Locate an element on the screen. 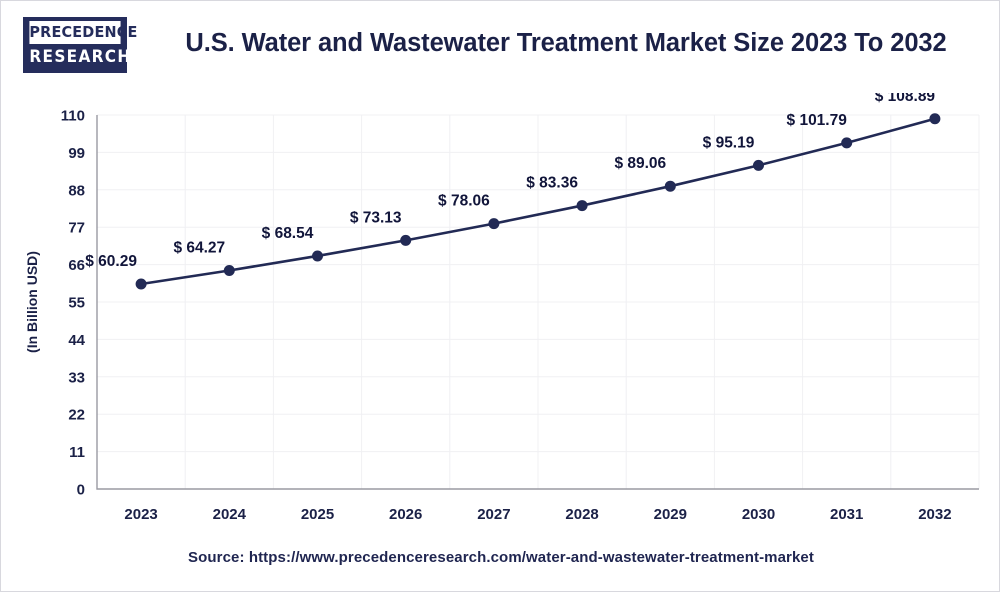 This screenshot has height=592, width=1000. y-axis-tick-label: 110 is located at coordinates (73, 116).